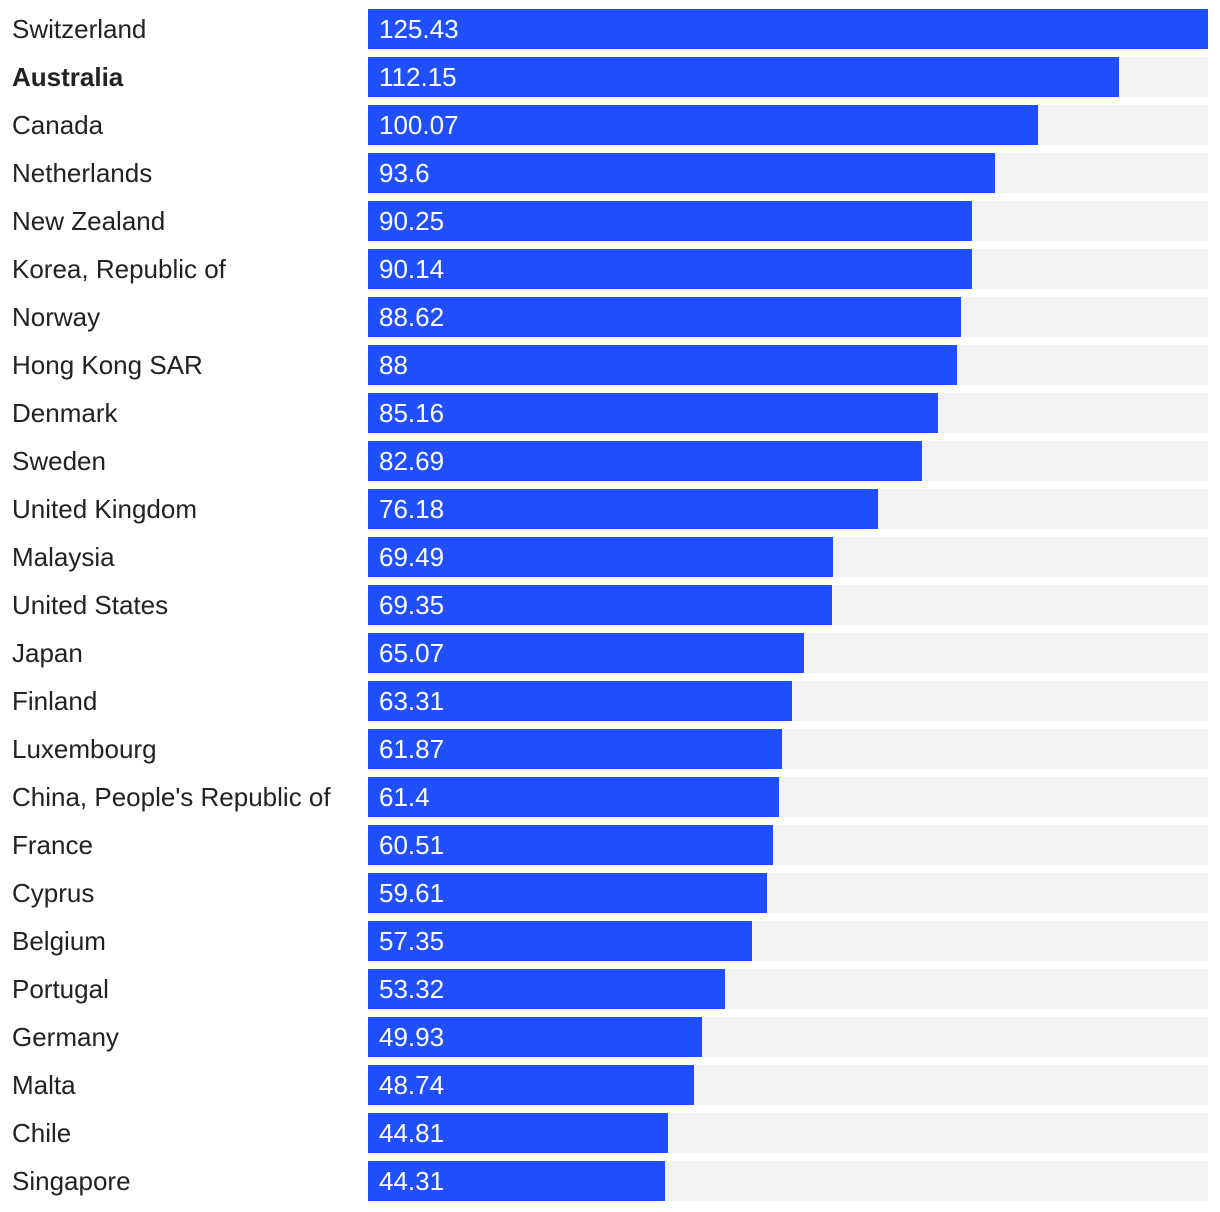 The height and width of the screenshot is (1212, 1220). I want to click on bar-row: Denmark 85.16, so click(610, 413).